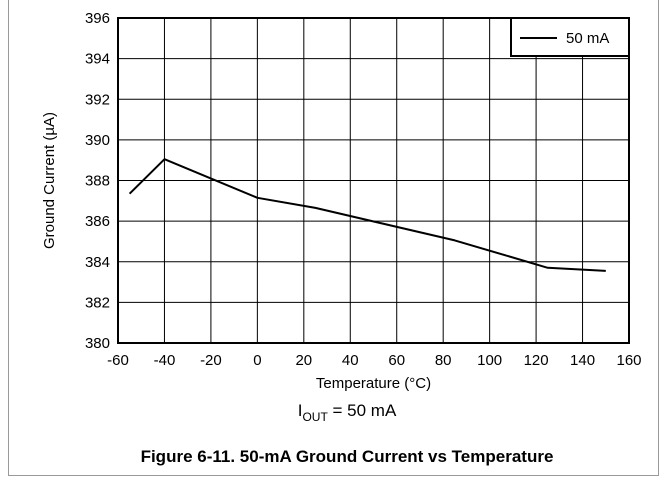 The width and height of the screenshot is (665, 481). I want to click on y-tick-label: 380, so click(97, 343).